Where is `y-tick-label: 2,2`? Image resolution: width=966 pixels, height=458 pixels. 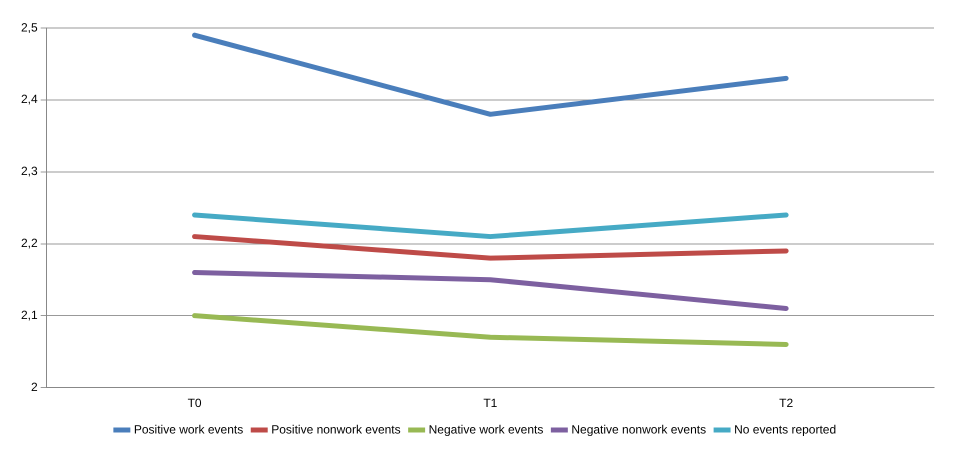 y-tick-label: 2,2 is located at coordinates (29, 243).